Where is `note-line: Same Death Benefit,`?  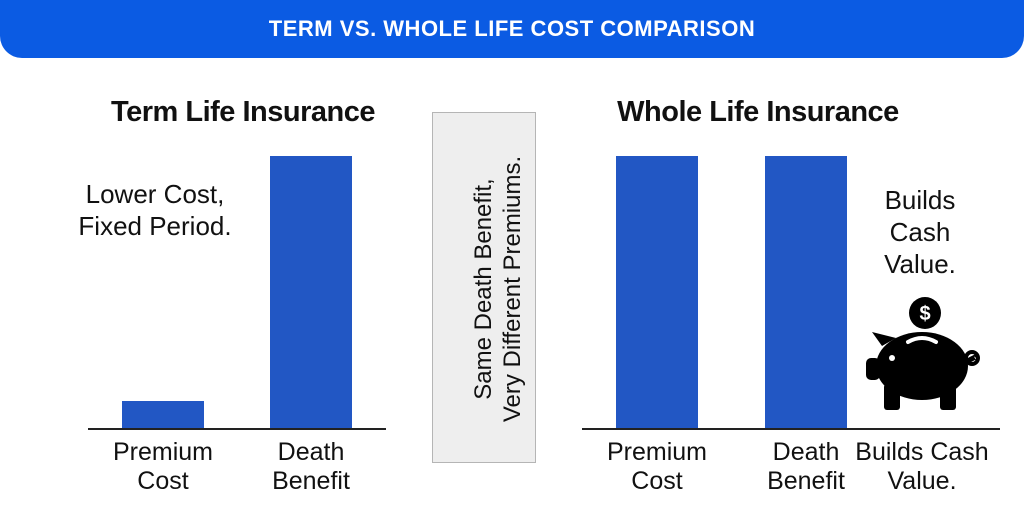 note-line: Same Death Benefit, is located at coordinates (483, 289).